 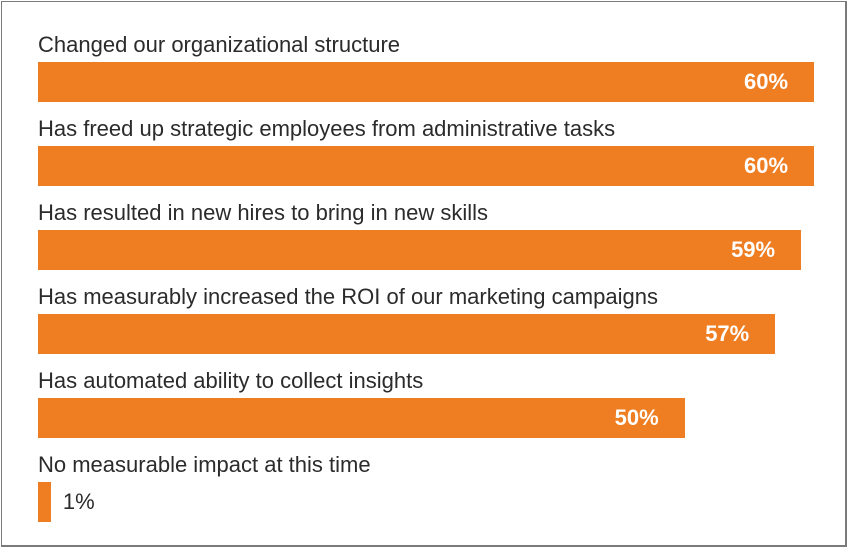 What do you see at coordinates (753, 249) in the screenshot?
I see `value-label: 59%` at bounding box center [753, 249].